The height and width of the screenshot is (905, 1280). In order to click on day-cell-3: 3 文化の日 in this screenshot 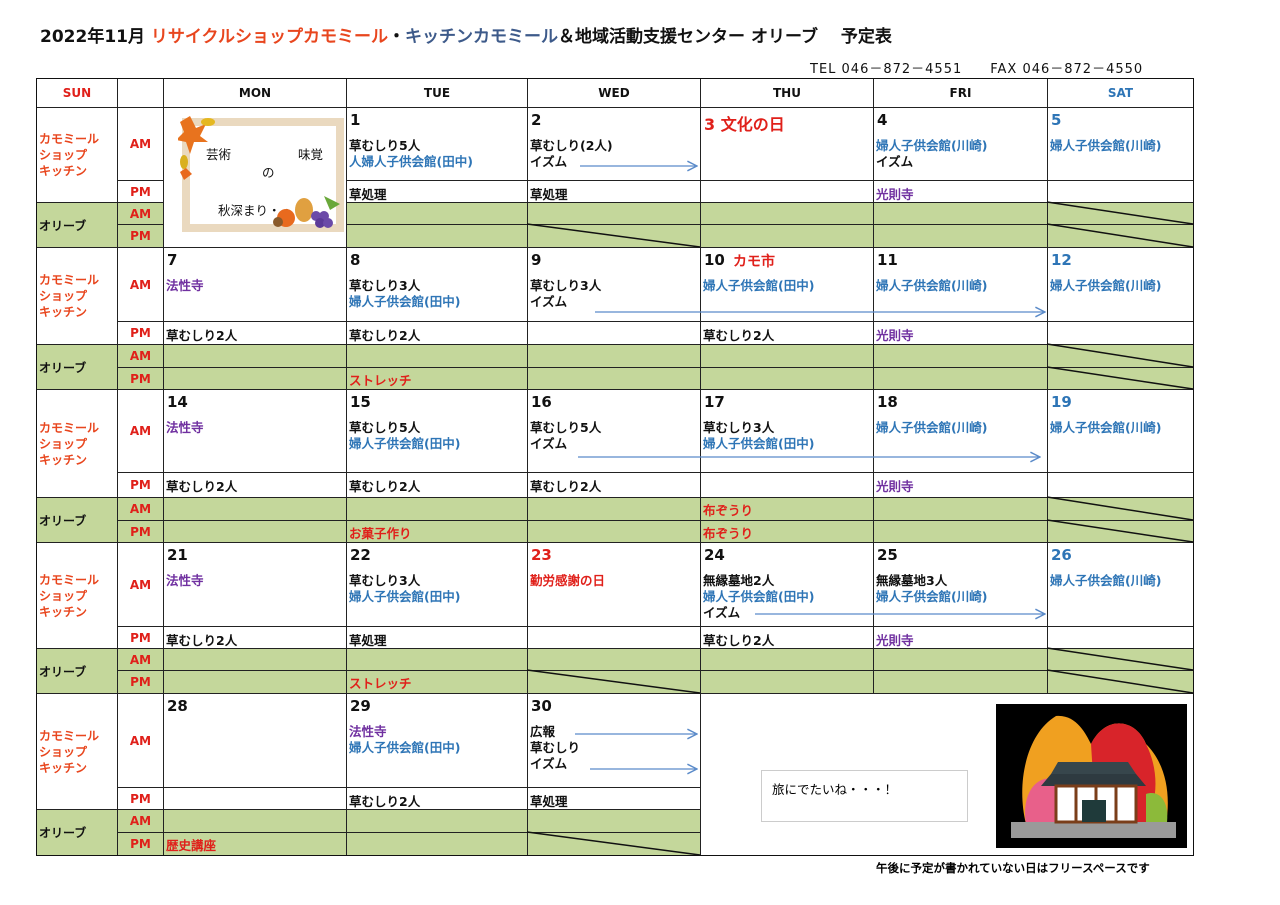, I will do `click(787, 144)`.